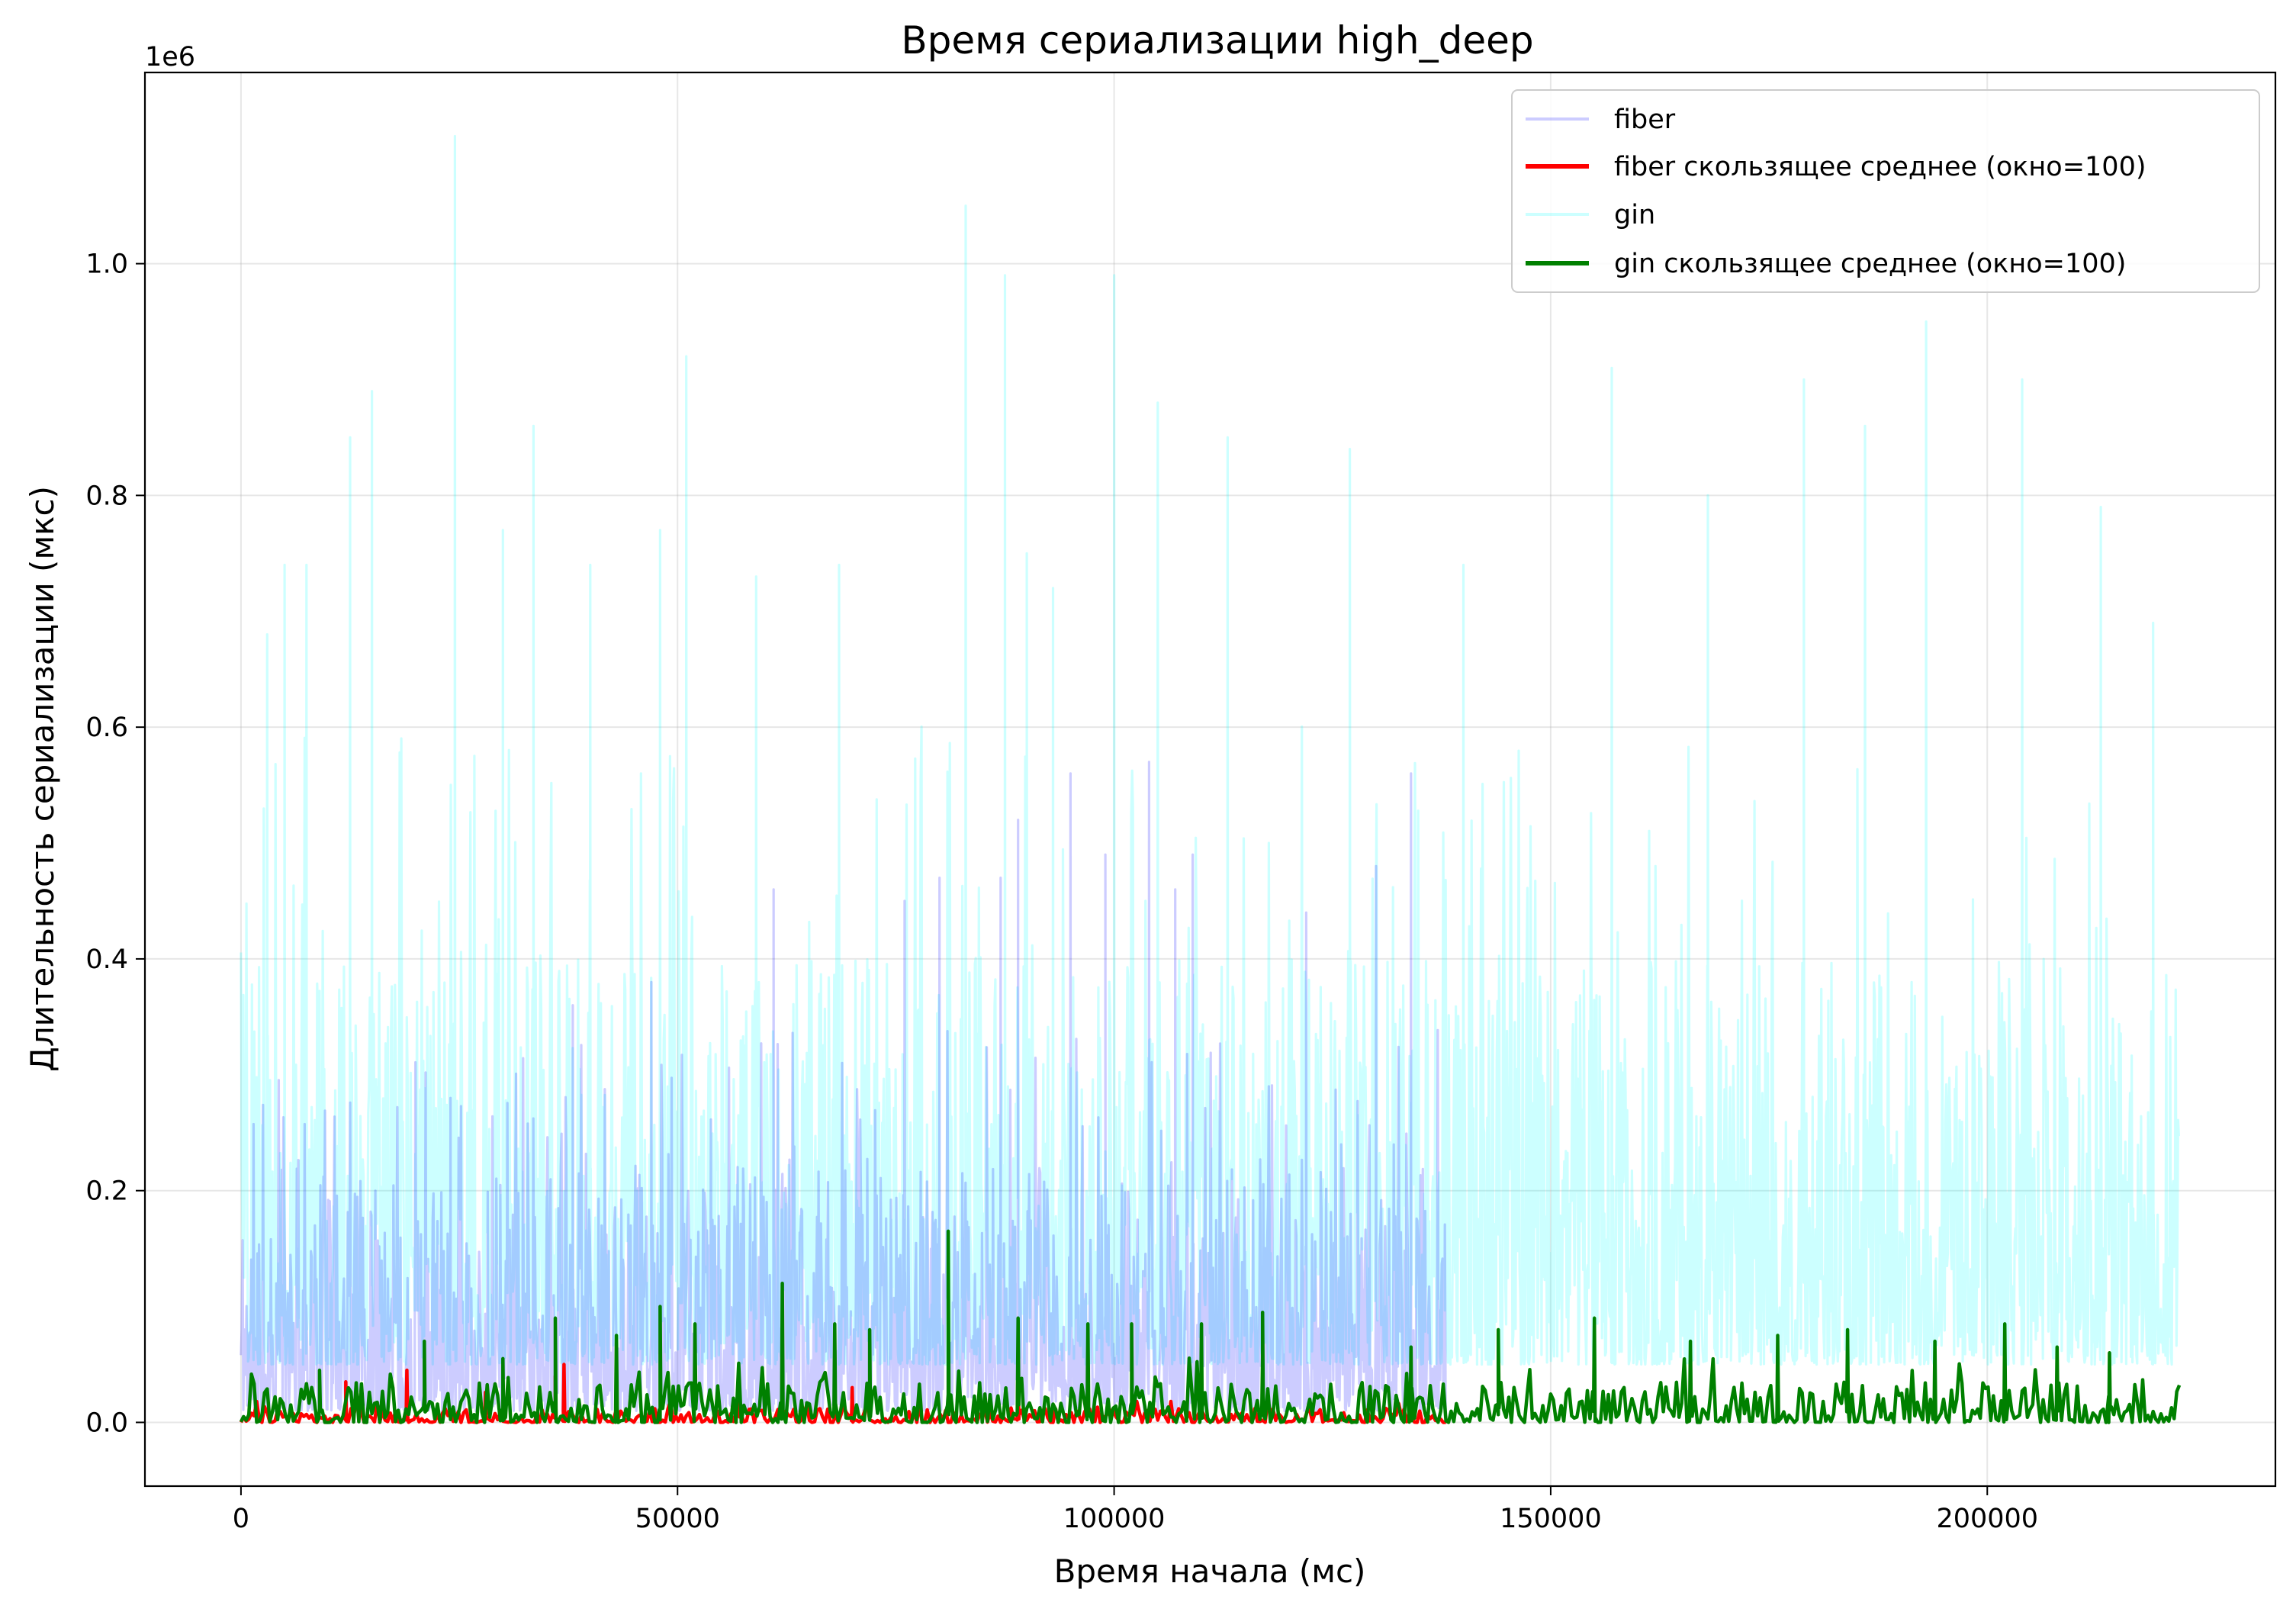  Describe the element at coordinates (1210, 1571) in the screenshot. I see `x-axis-label: Время начала (мс)` at that location.